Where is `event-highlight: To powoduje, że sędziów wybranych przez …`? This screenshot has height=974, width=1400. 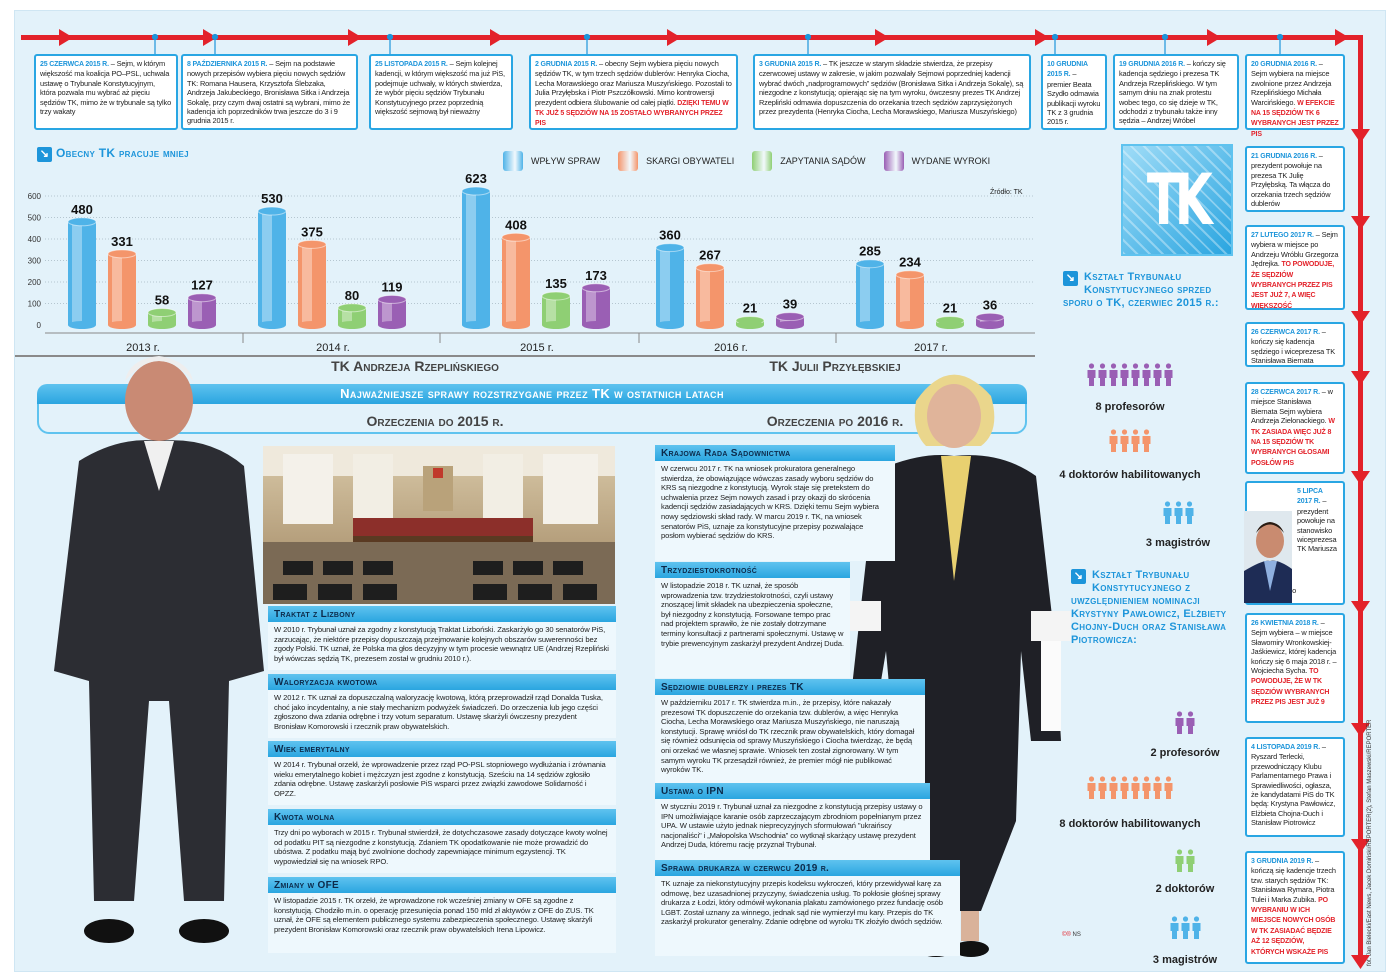 event-highlight: To powoduje, że sędziów wybranych przez … is located at coordinates (1293, 285).